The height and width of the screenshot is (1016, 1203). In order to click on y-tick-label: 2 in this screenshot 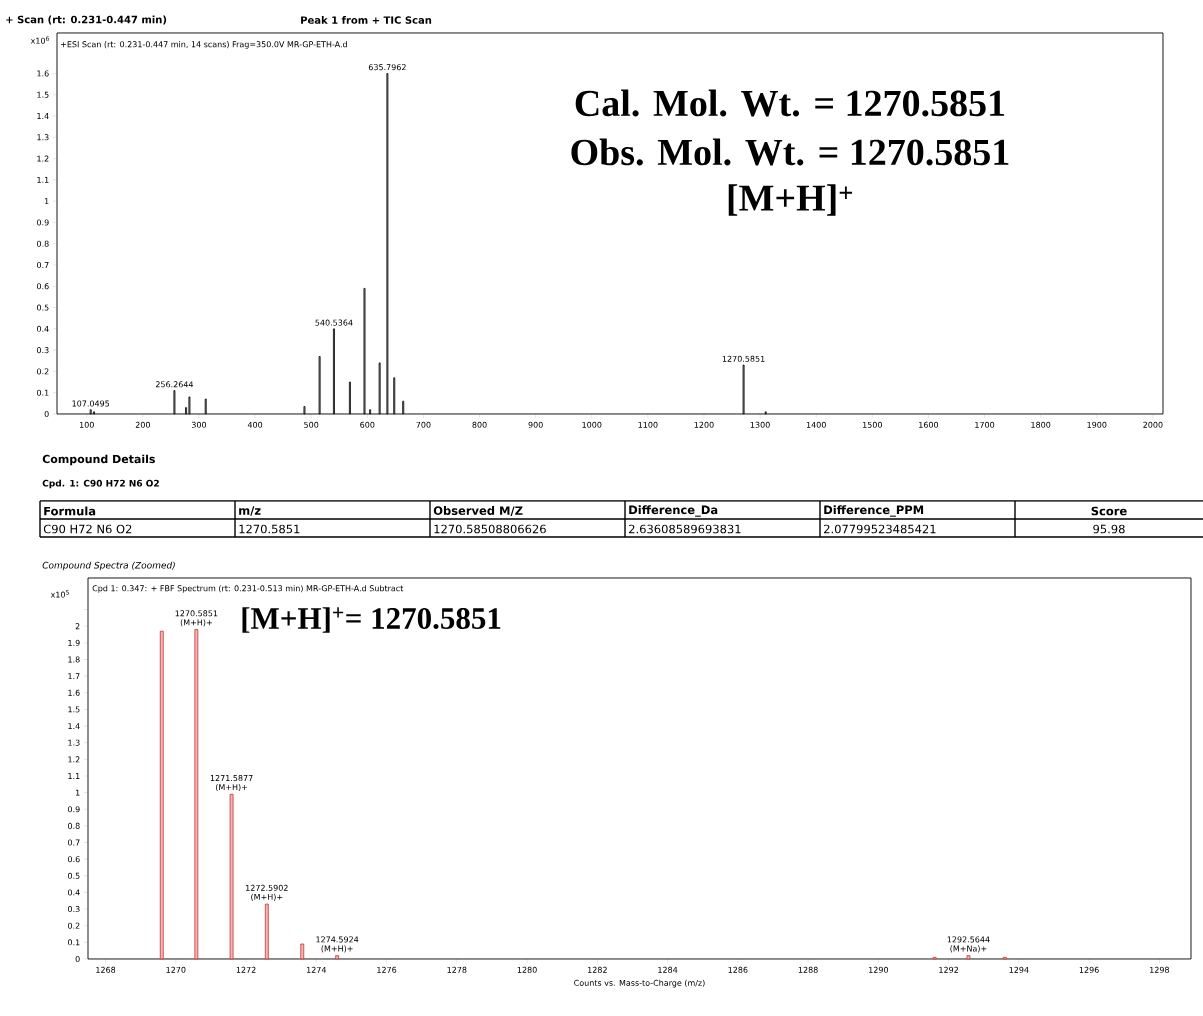, I will do `click(77, 626)`.